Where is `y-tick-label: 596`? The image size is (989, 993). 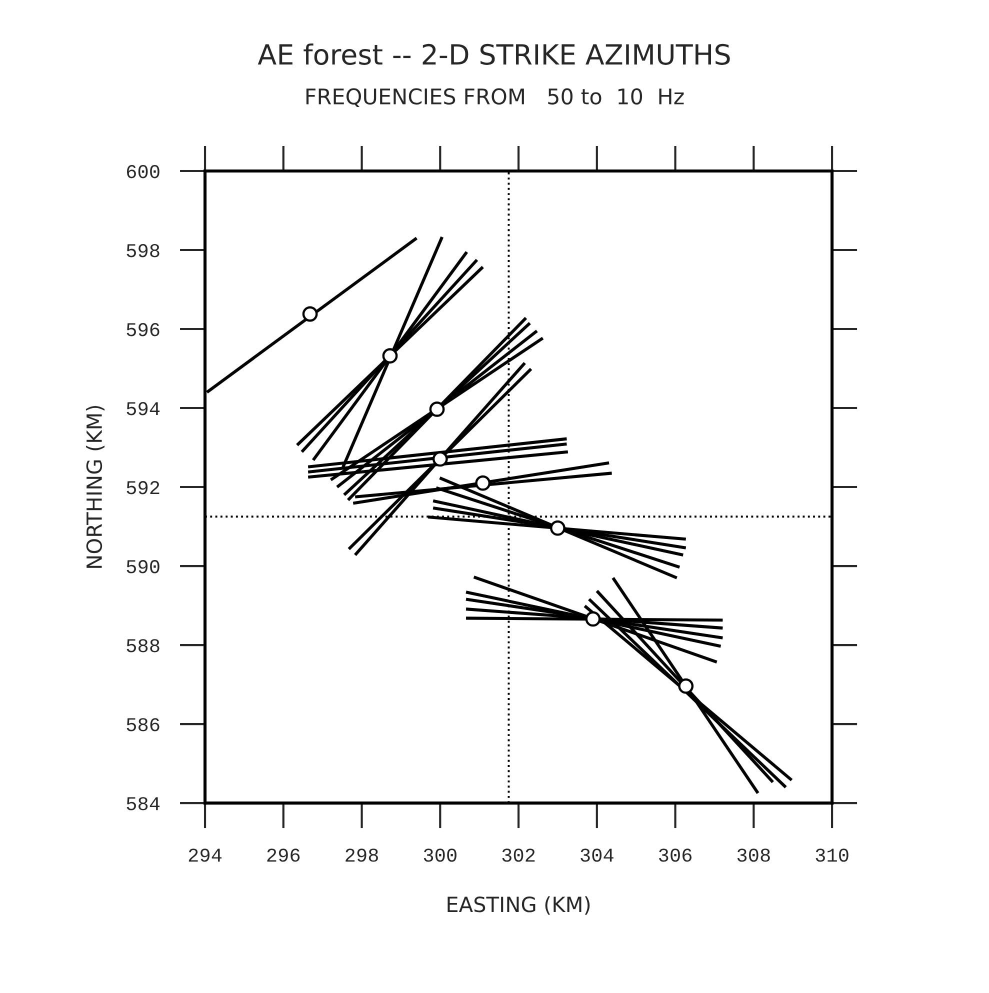 y-tick-label: 596 is located at coordinates (143, 329).